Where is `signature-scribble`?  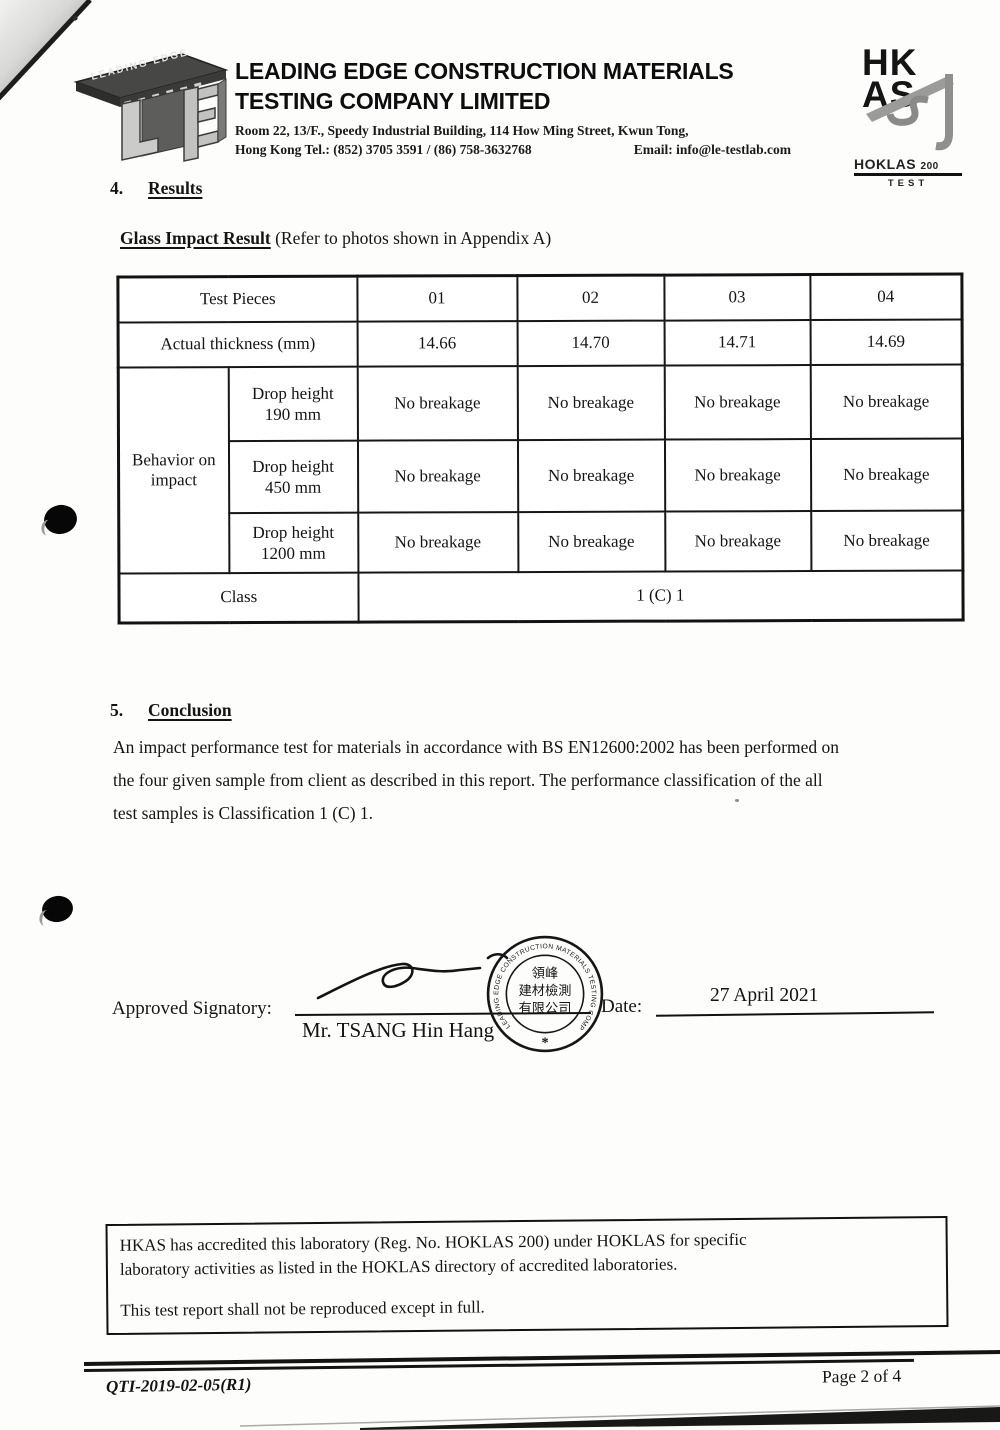 signature-scribble is located at coordinates (412, 976).